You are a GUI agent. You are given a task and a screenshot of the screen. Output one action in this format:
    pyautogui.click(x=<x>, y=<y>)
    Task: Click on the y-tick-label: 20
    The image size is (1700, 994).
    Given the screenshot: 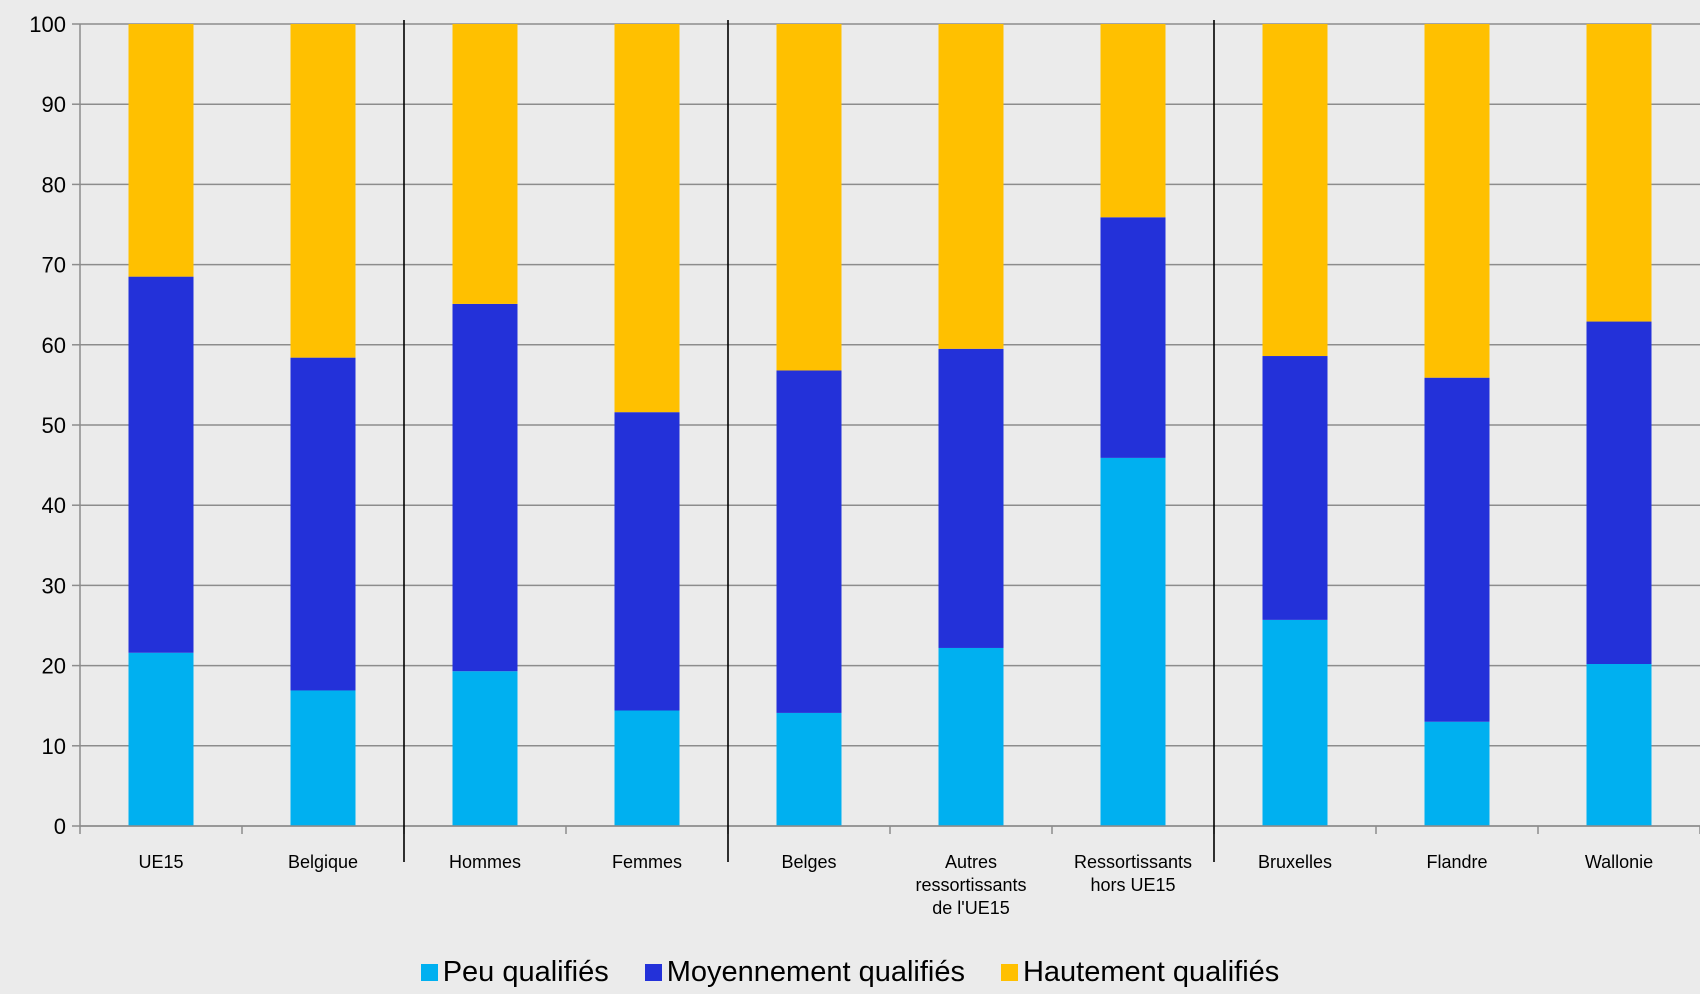 What is the action you would take?
    pyautogui.click(x=54, y=666)
    